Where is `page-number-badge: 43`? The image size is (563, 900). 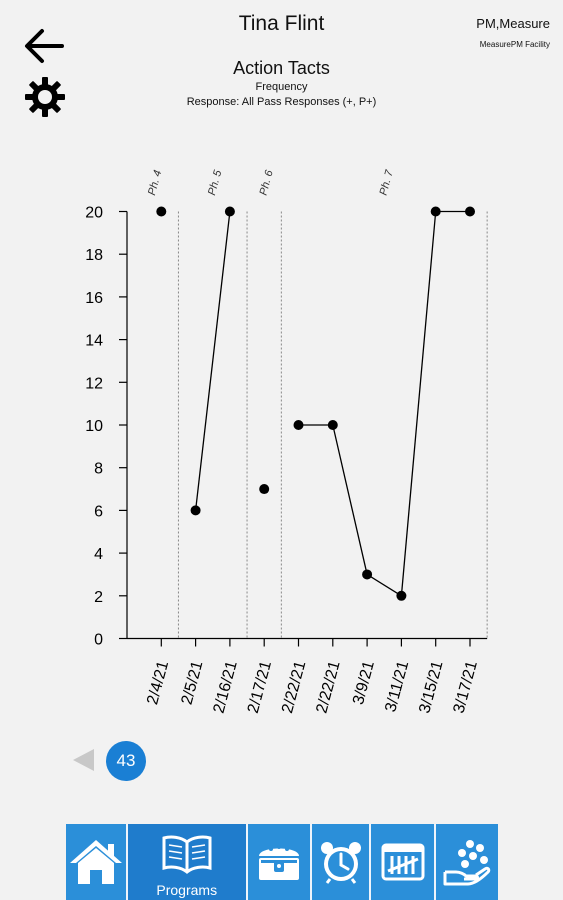
page-number-badge: 43 is located at coordinates (126, 761).